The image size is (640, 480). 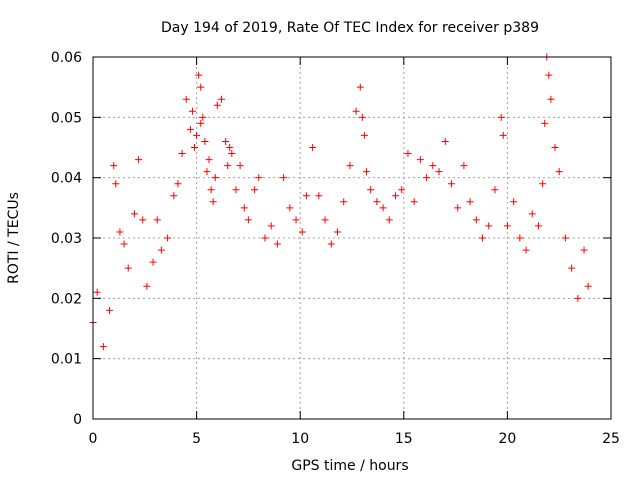 I want to click on y-tick-label: 0.06, so click(x=66, y=58).